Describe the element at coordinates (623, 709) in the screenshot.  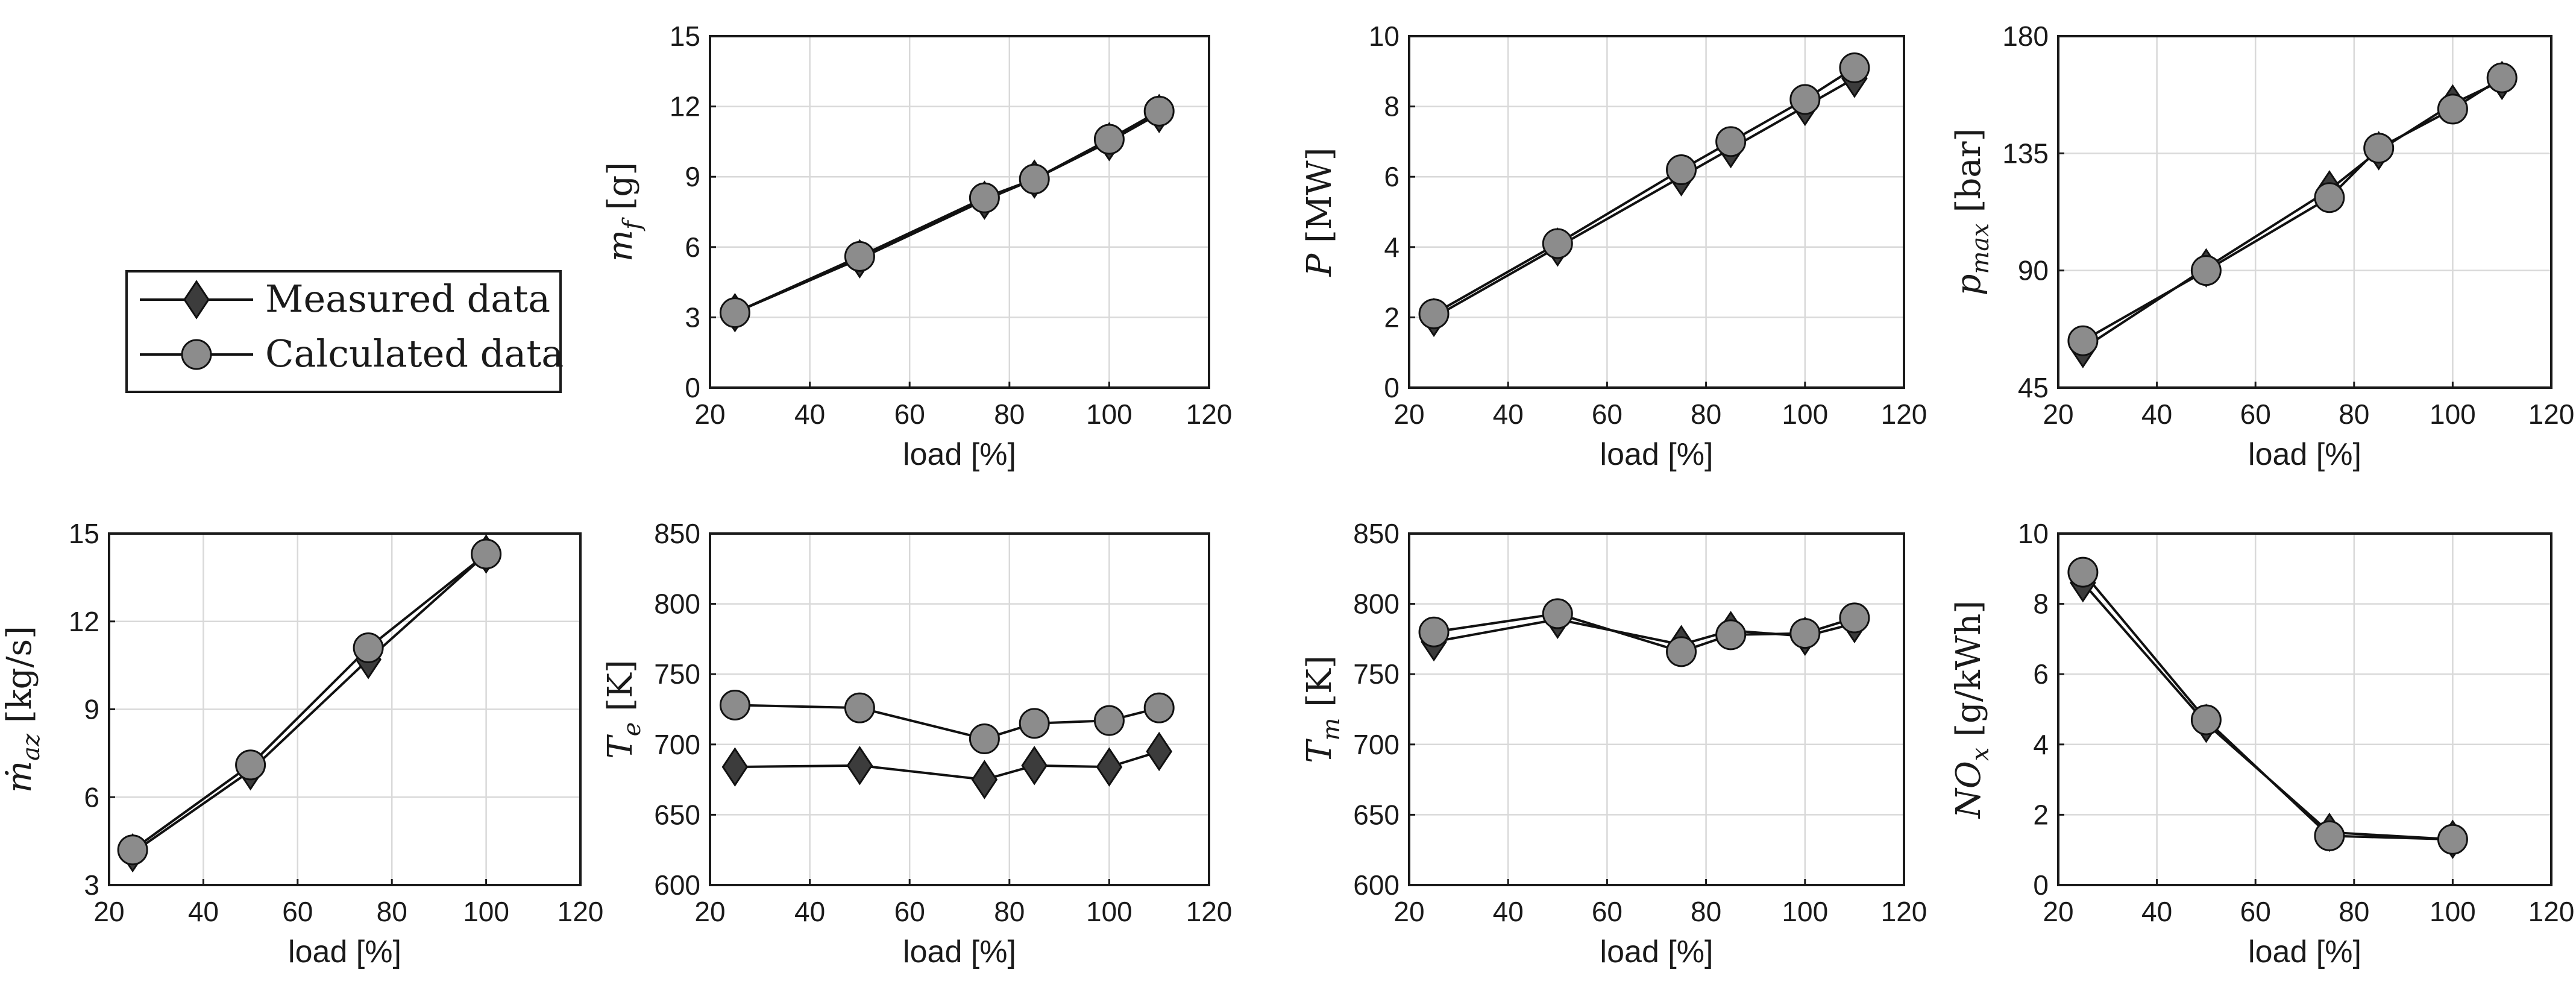
I see `y-axis-label: Te [K]` at that location.